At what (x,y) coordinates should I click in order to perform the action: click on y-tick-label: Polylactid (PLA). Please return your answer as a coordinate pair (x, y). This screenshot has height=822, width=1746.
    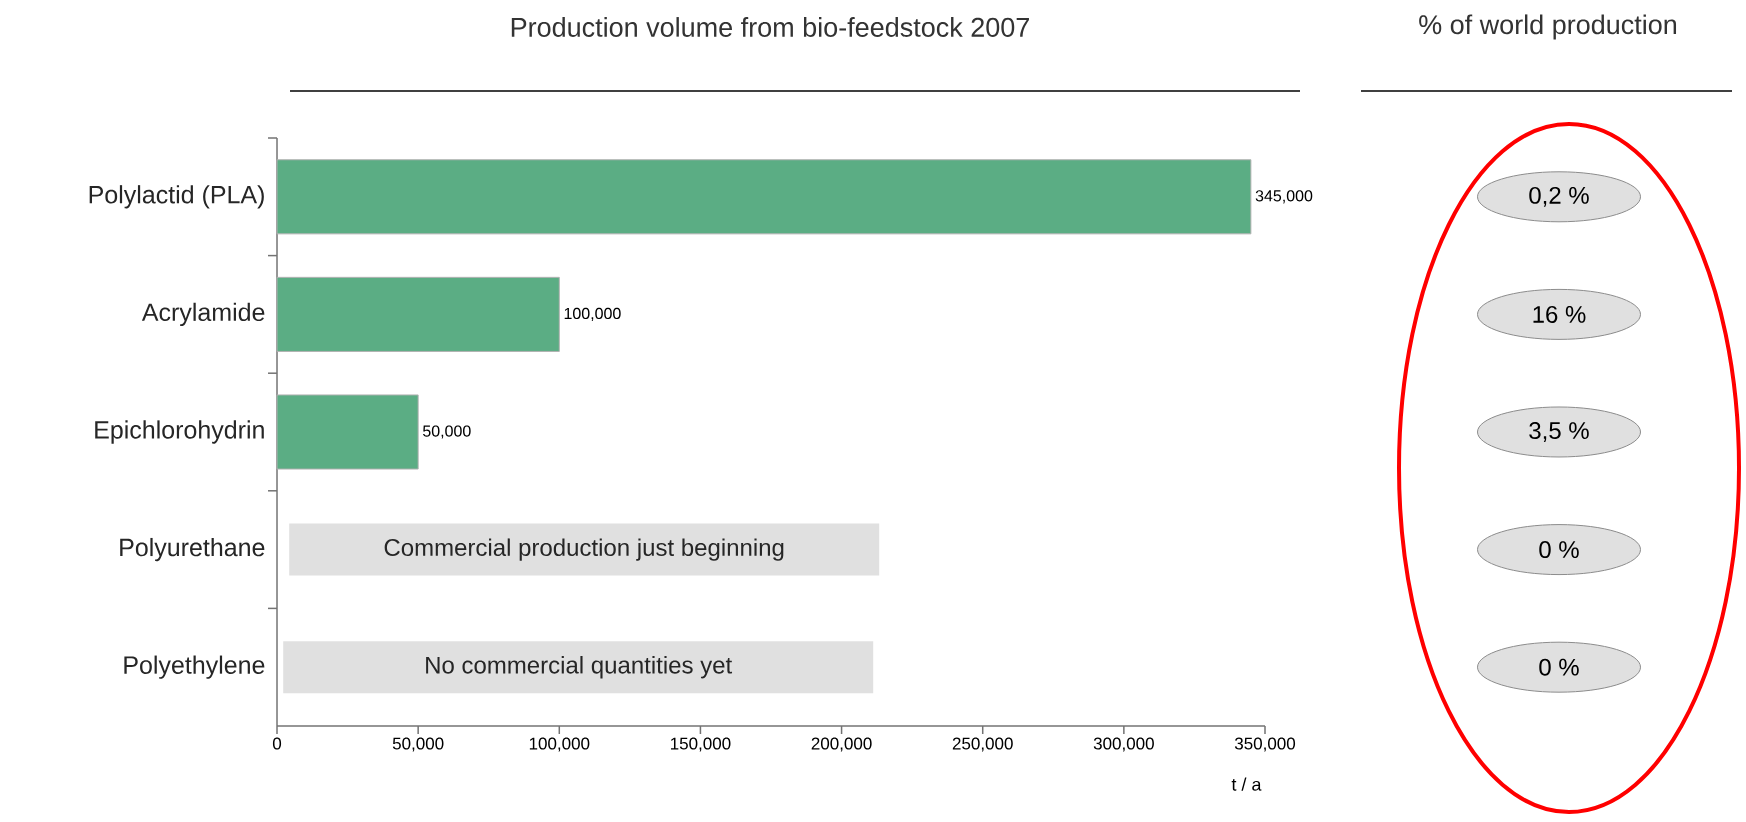
    Looking at the image, I should click on (176, 197).